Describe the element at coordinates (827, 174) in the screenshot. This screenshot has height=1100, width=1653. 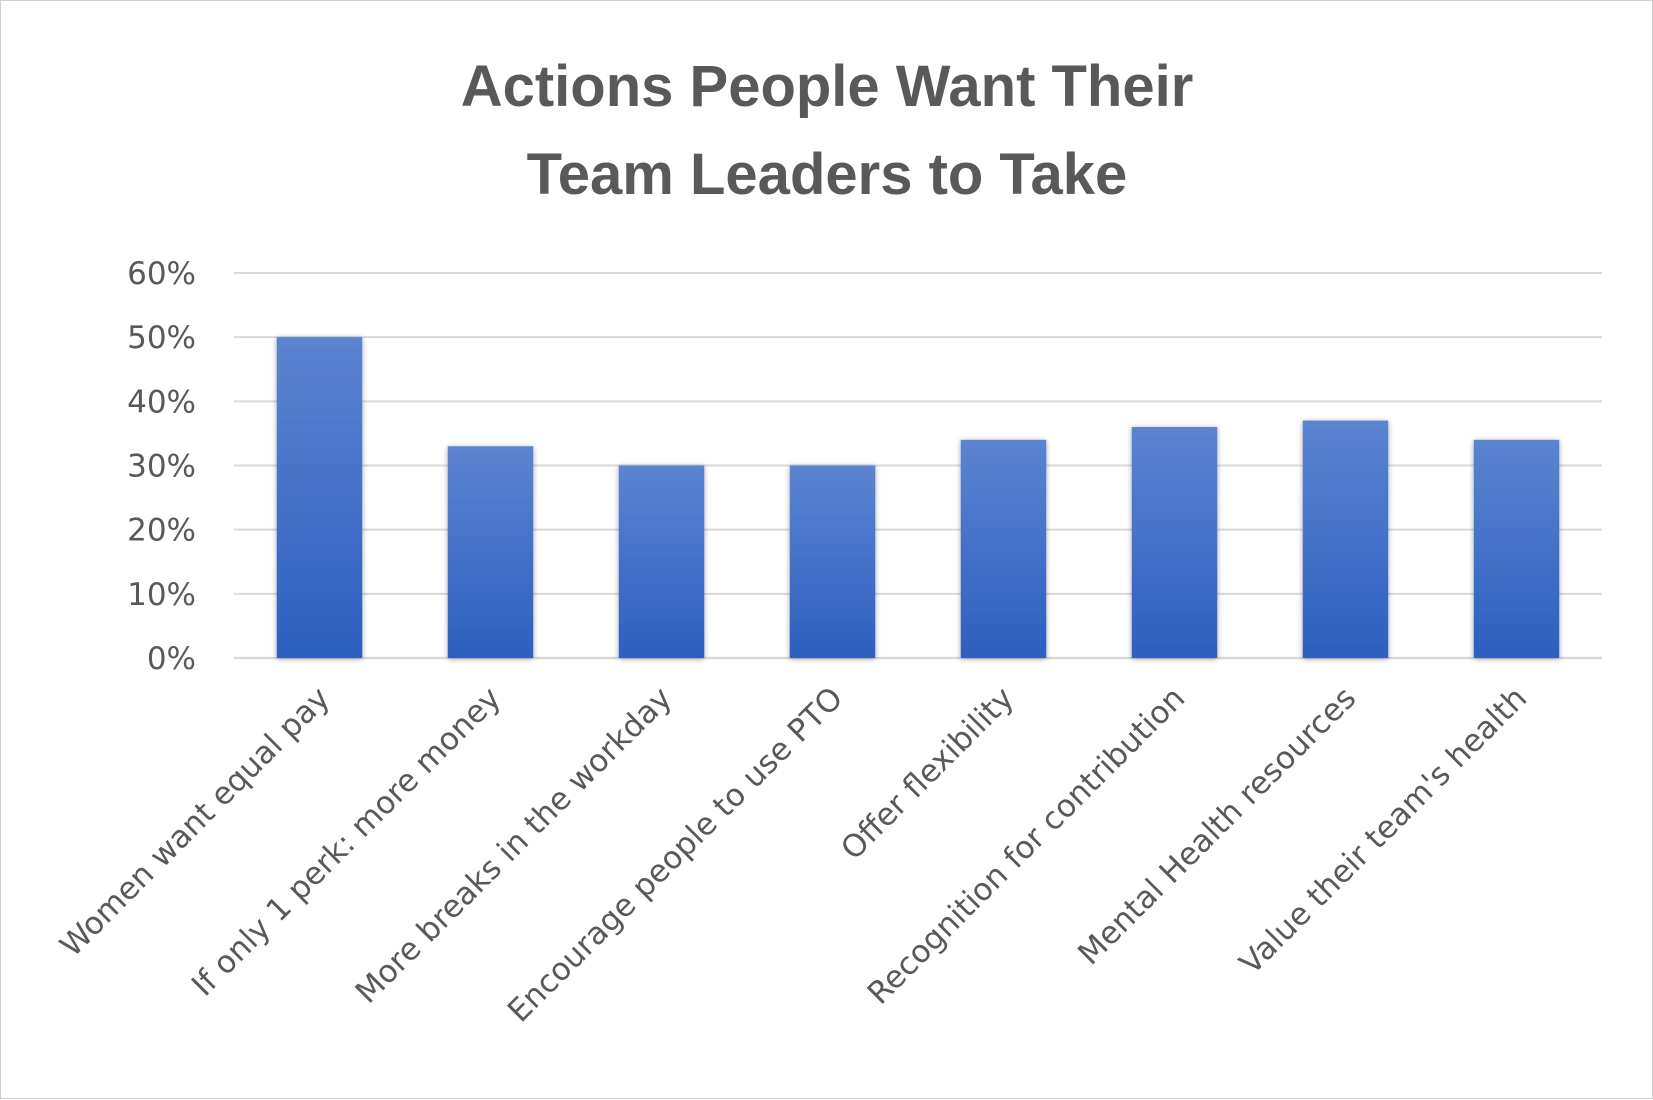
I see `chart-title-line-2: Team Leaders to Take` at that location.